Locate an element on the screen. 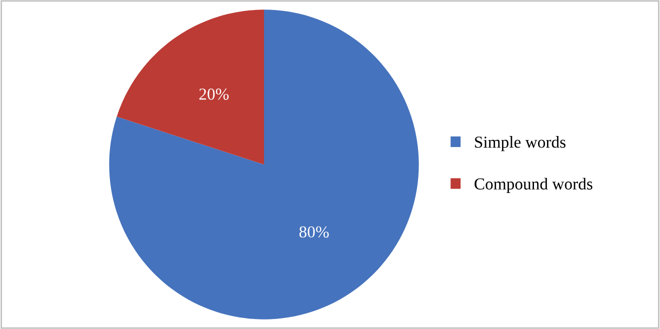  pie-slice is located at coordinates (190, 87).